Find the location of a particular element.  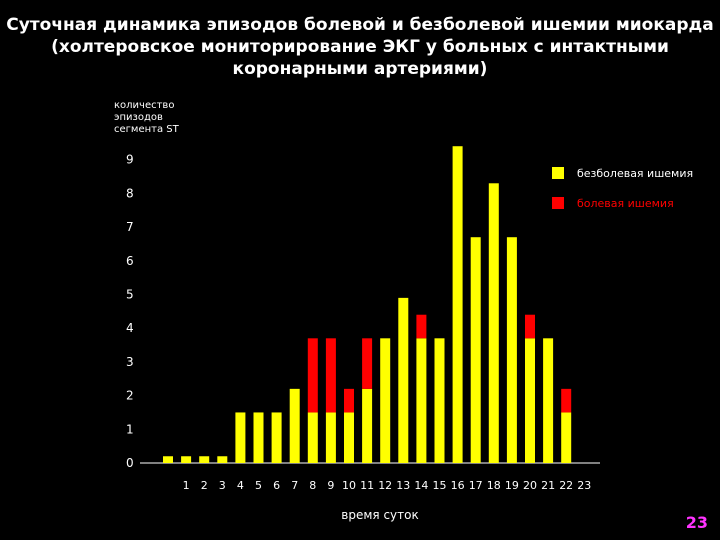

y-tick-label: 5 is located at coordinates (130, 295).